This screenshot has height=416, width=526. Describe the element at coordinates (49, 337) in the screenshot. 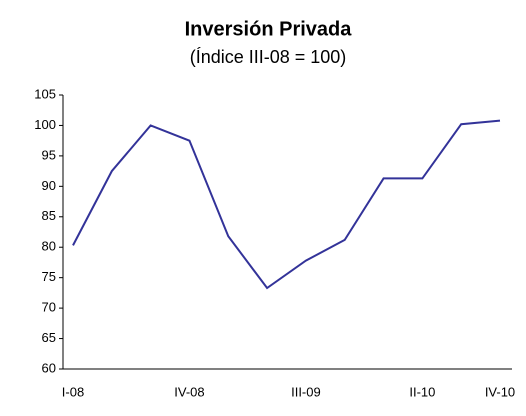

I see `y-tick-label: 65` at that location.